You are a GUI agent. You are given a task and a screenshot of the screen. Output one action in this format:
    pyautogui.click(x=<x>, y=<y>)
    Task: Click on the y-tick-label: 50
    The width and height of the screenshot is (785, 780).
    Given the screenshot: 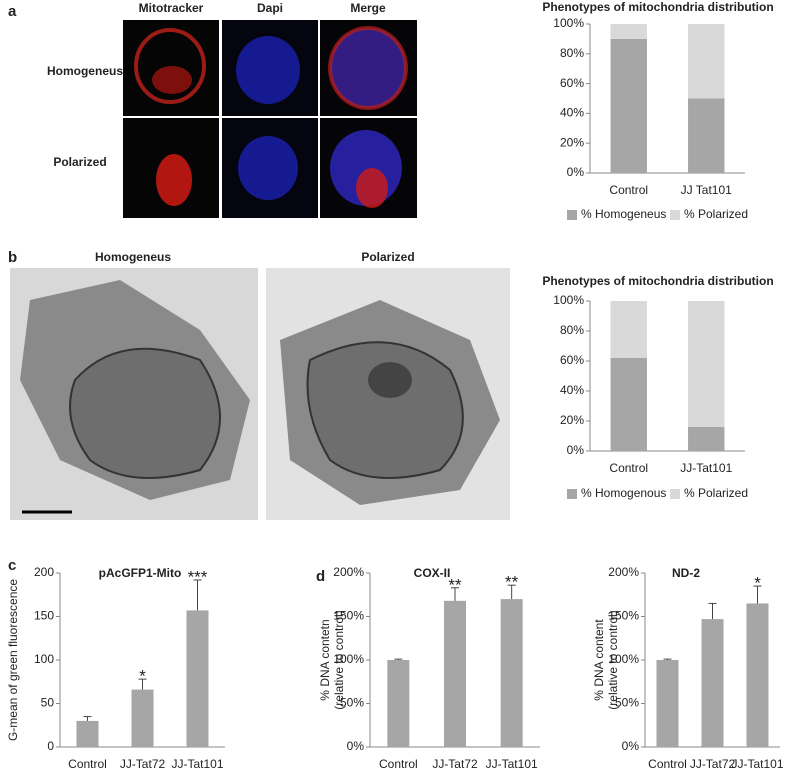 What is the action you would take?
    pyautogui.click(x=48, y=703)
    